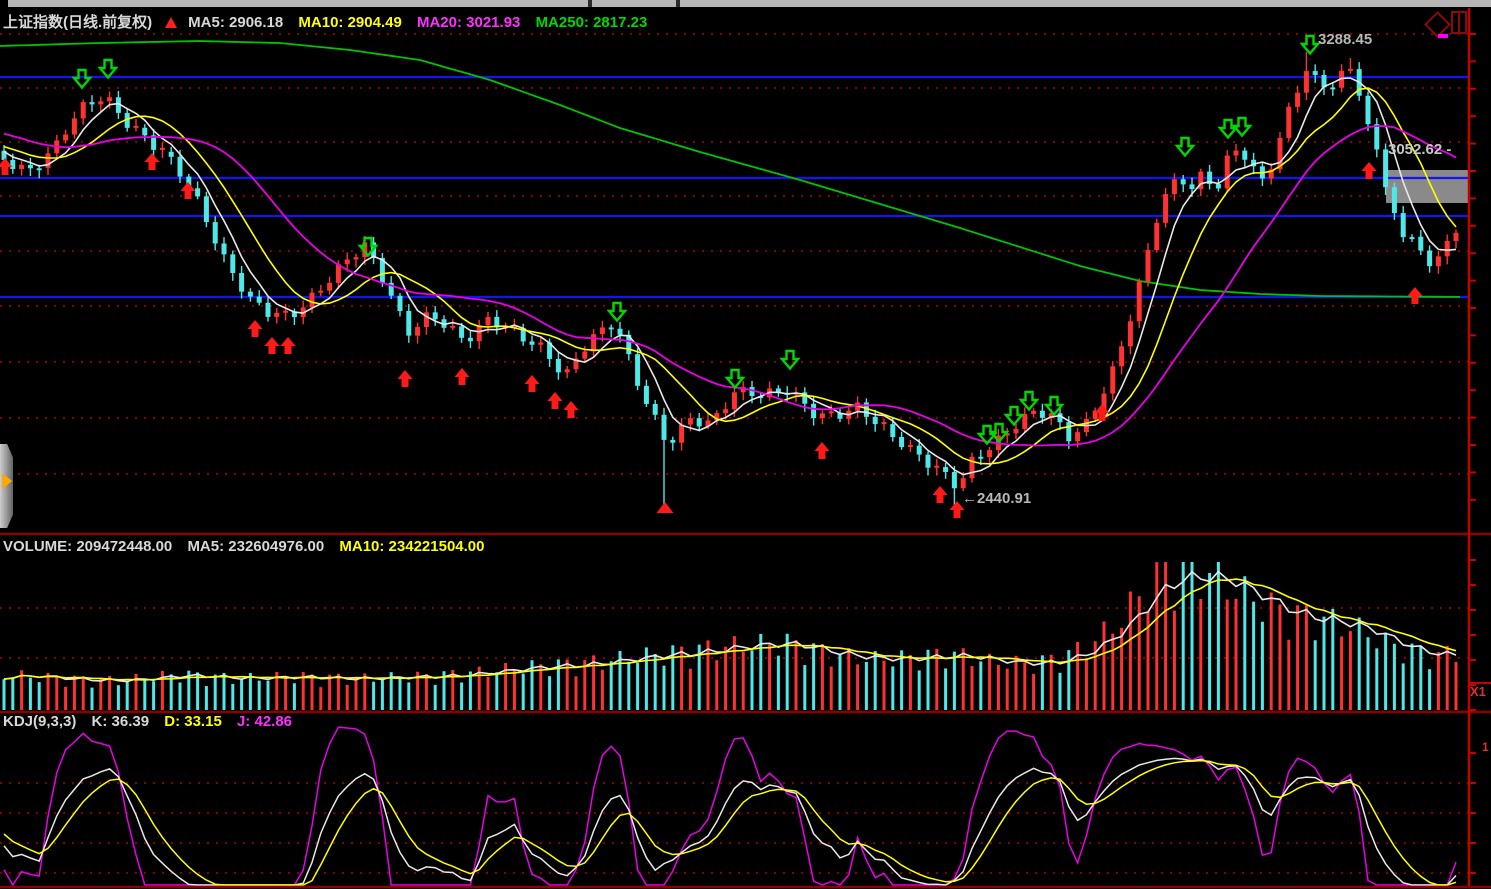  What do you see at coordinates (7, 481) in the screenshot?
I see `expand-arrow-icon` at bounding box center [7, 481].